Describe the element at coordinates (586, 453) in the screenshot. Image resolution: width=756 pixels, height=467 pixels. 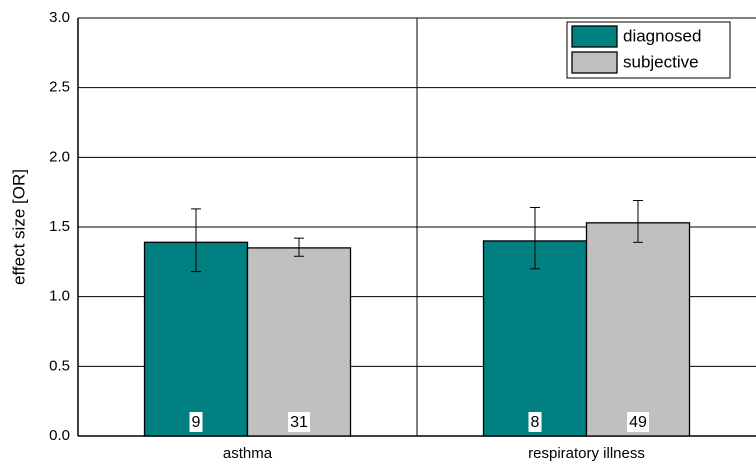
I see `x-tick-label: respiratory illness` at that location.